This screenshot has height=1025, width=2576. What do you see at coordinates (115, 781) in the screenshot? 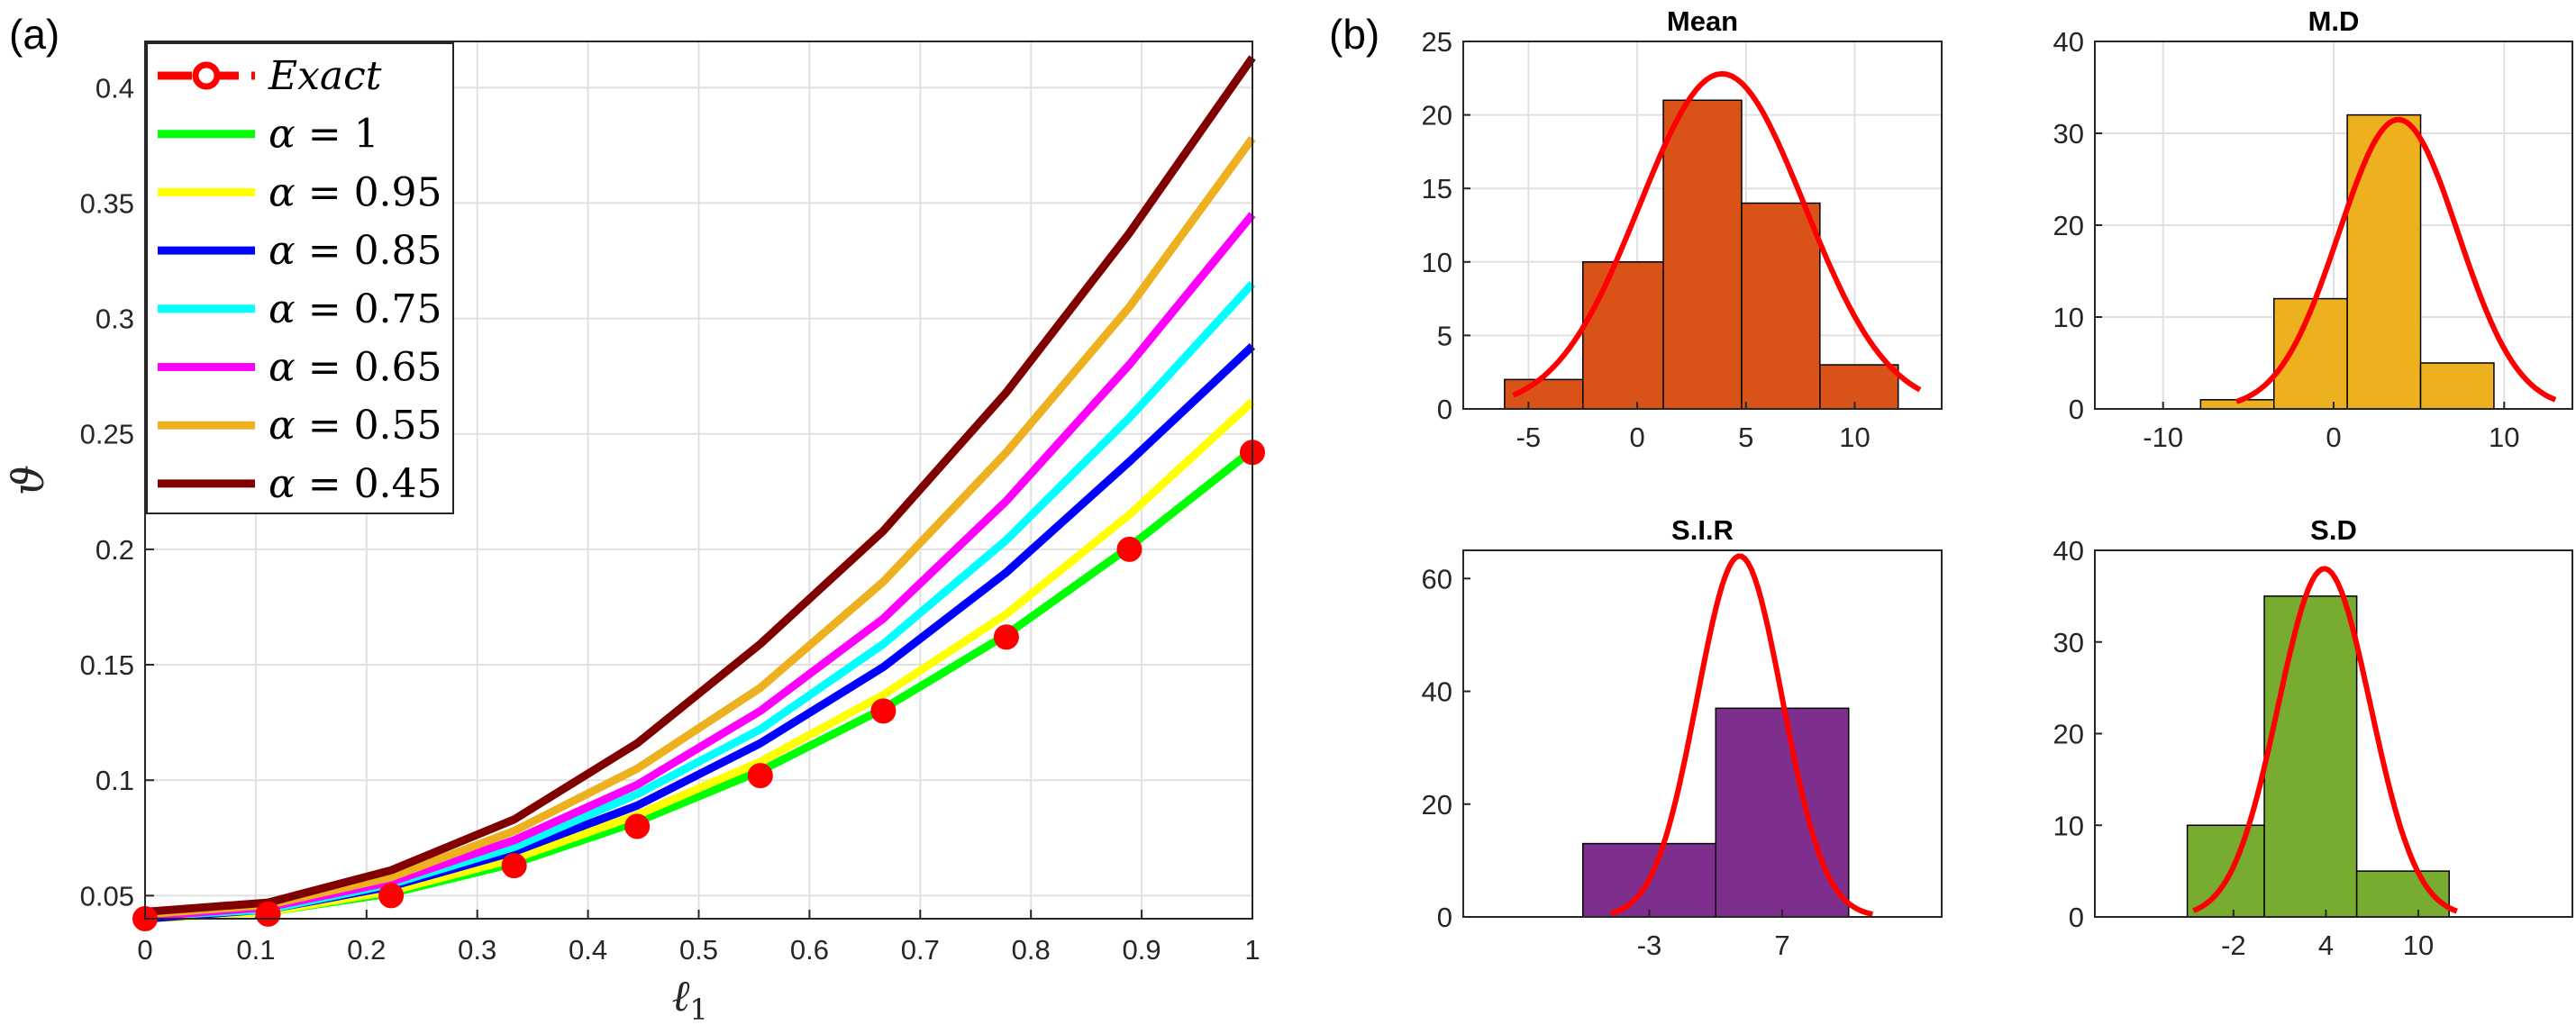
I see `y-tick-label: 0.1` at bounding box center [115, 781].